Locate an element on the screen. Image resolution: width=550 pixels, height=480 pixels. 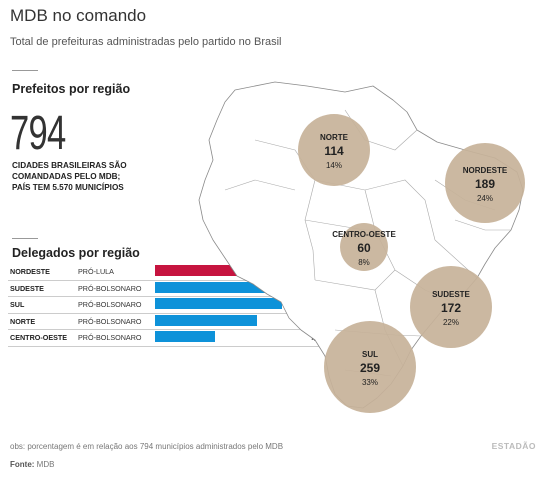
region-value: 60 is located at coordinates (364, 248).